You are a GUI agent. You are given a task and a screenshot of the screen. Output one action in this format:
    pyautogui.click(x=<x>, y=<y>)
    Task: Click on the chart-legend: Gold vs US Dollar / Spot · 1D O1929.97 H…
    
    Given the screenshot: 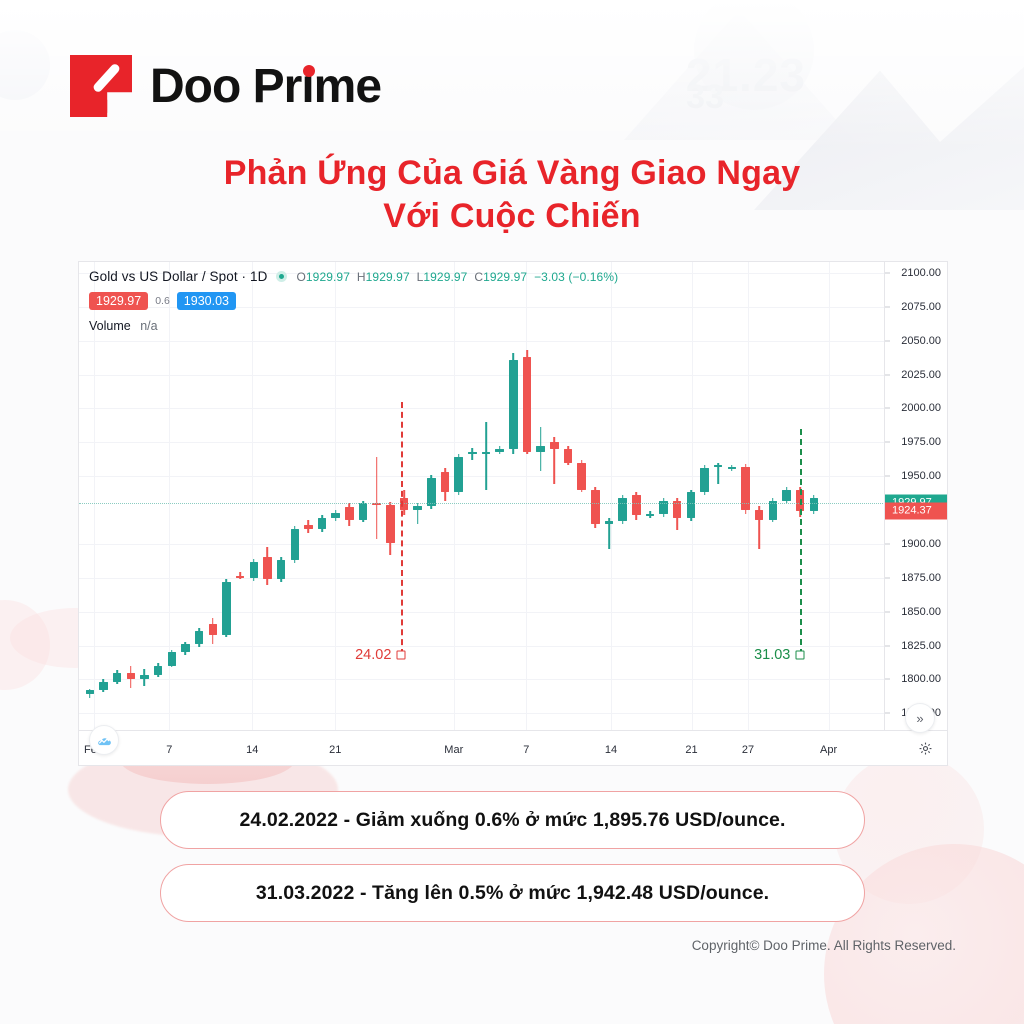 What is the action you would take?
    pyautogui.click(x=353, y=301)
    